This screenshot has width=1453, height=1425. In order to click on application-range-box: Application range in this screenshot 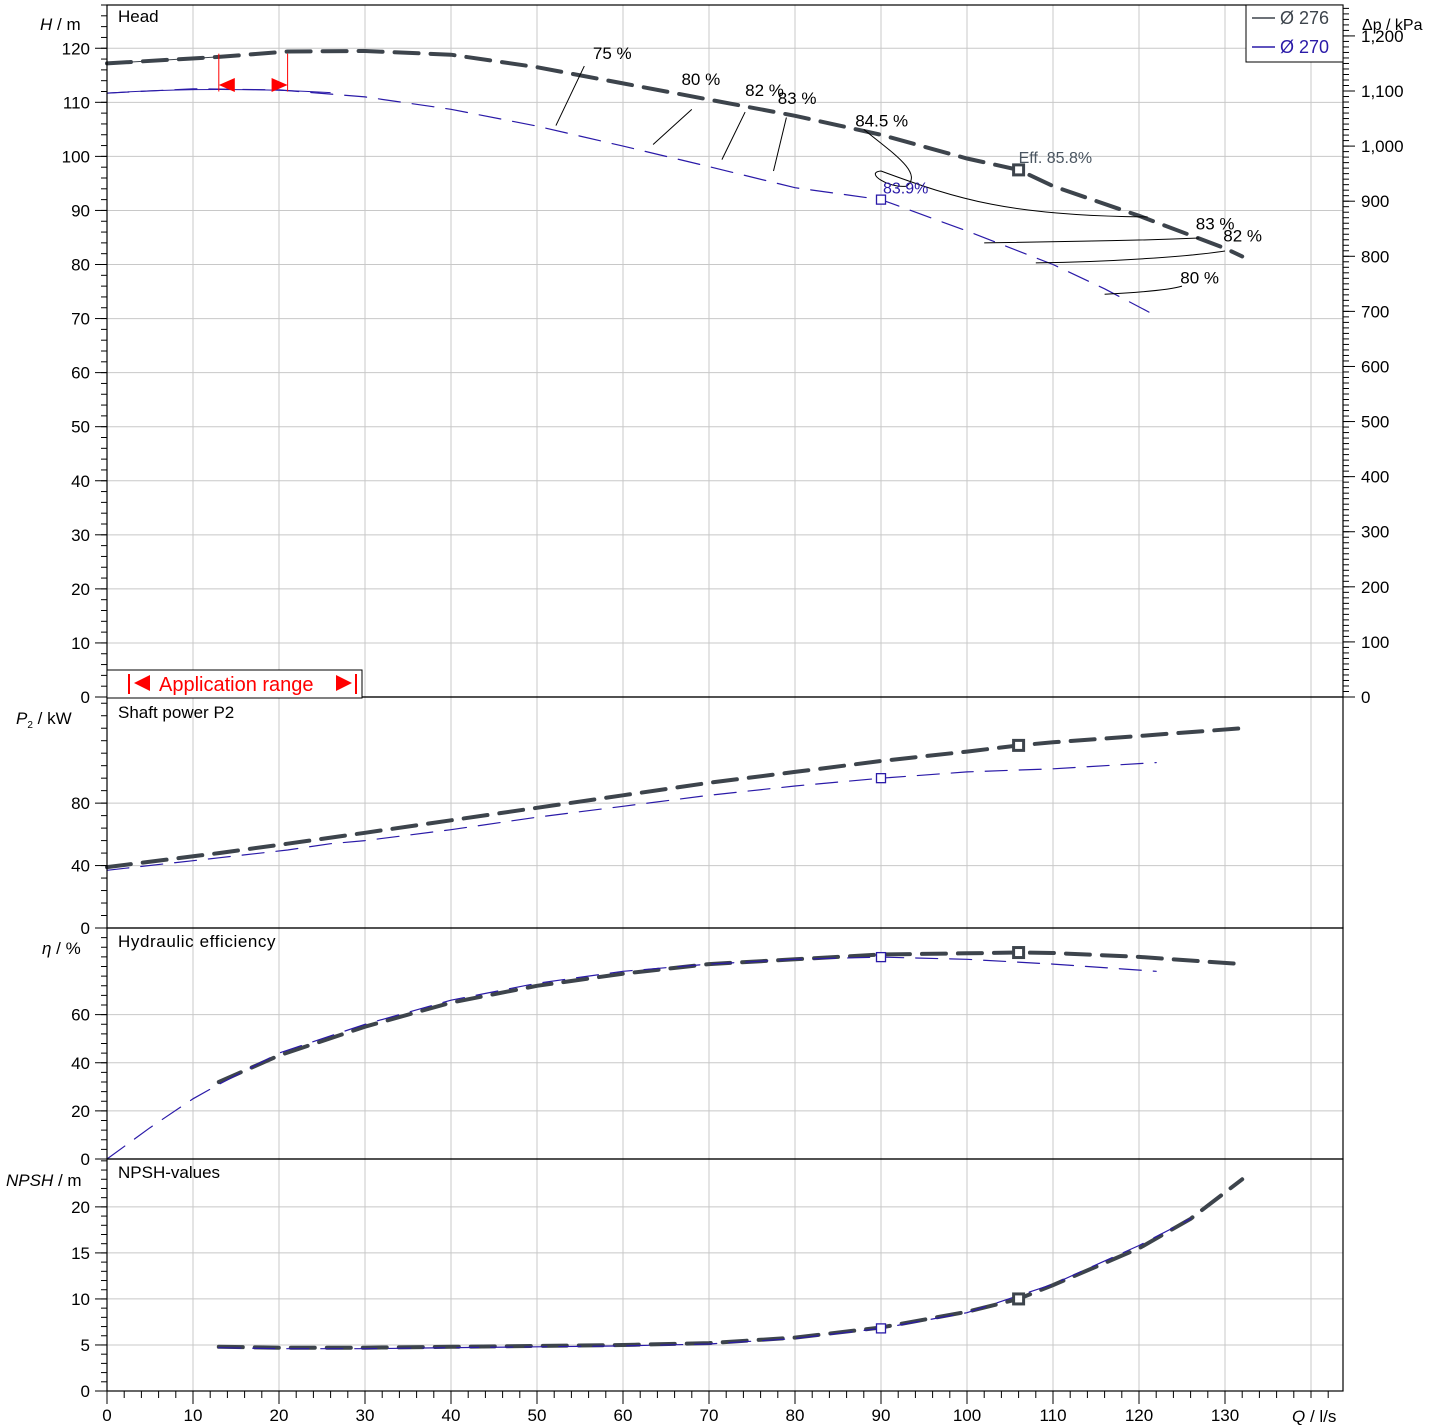, I will do `click(234, 684)`.